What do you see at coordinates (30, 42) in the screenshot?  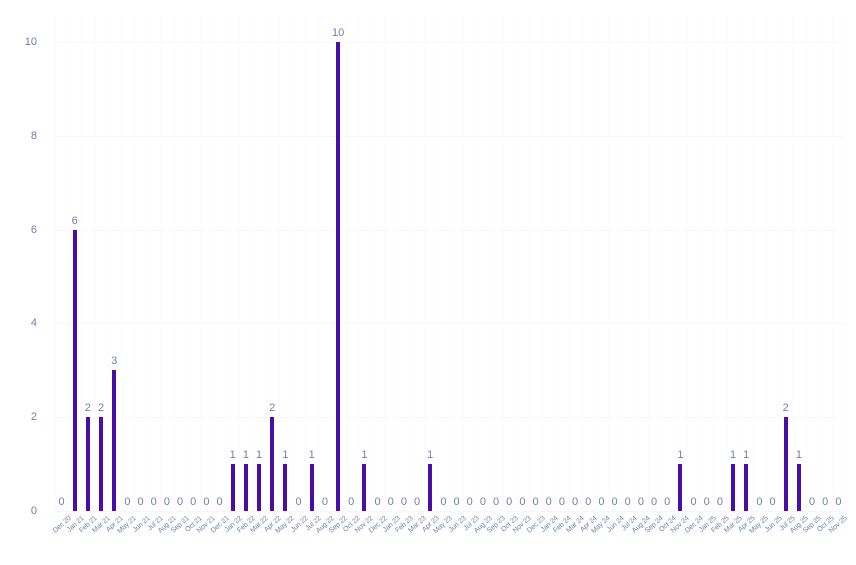 I see `y-axis-tick-label: 10` at bounding box center [30, 42].